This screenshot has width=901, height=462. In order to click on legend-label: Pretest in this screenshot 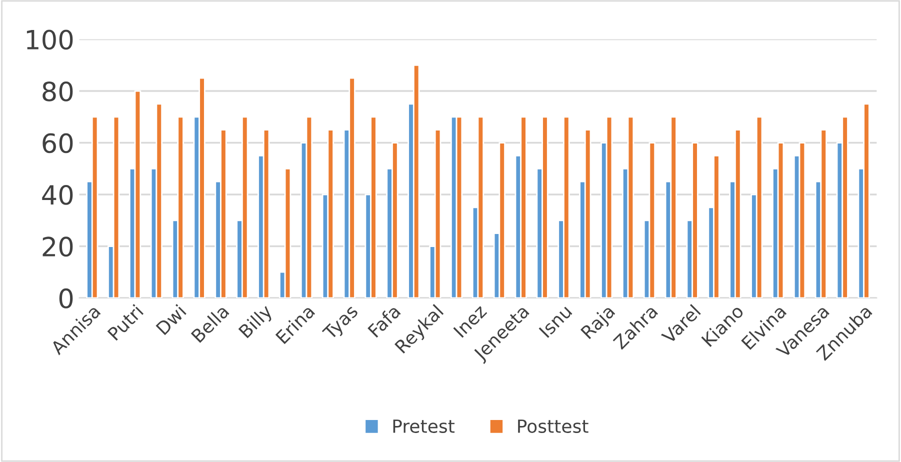, I will do `click(424, 427)`.